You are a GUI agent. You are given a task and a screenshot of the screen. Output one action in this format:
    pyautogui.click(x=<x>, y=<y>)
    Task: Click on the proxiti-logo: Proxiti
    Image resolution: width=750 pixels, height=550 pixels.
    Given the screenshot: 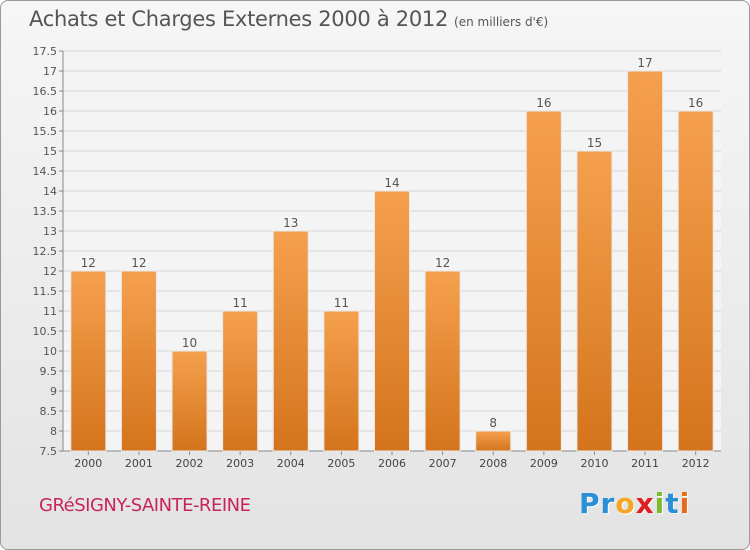 What is the action you would take?
    pyautogui.click(x=634, y=503)
    